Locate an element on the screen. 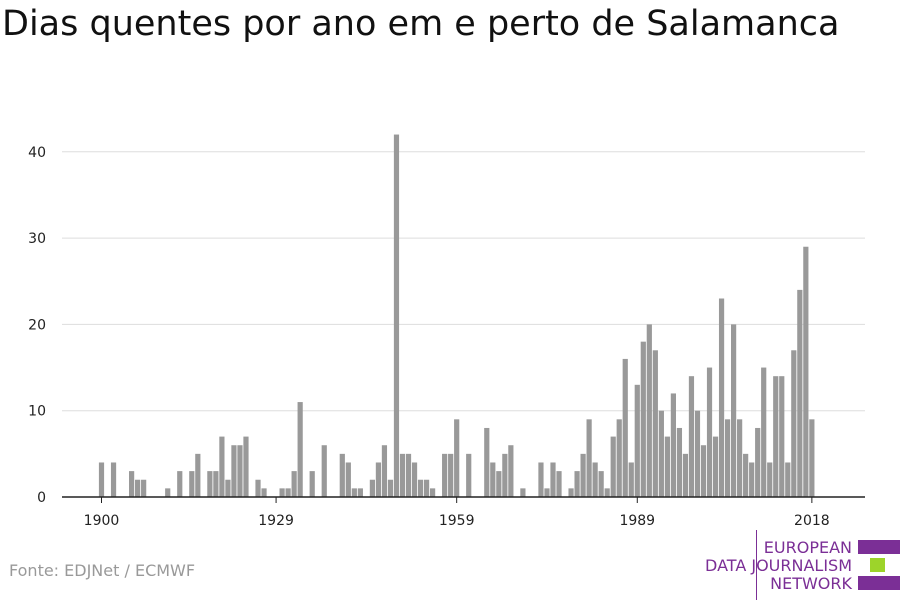  bar-1911 is located at coordinates (168, 492).